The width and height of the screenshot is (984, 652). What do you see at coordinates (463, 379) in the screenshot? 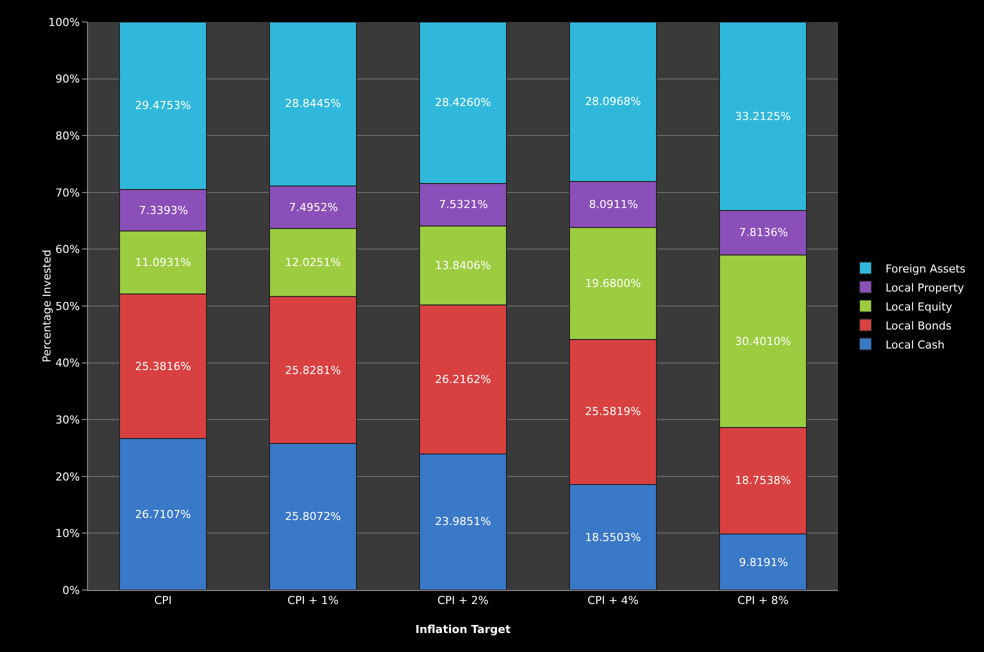
I see `data-label: 26.2162%` at bounding box center [463, 379].